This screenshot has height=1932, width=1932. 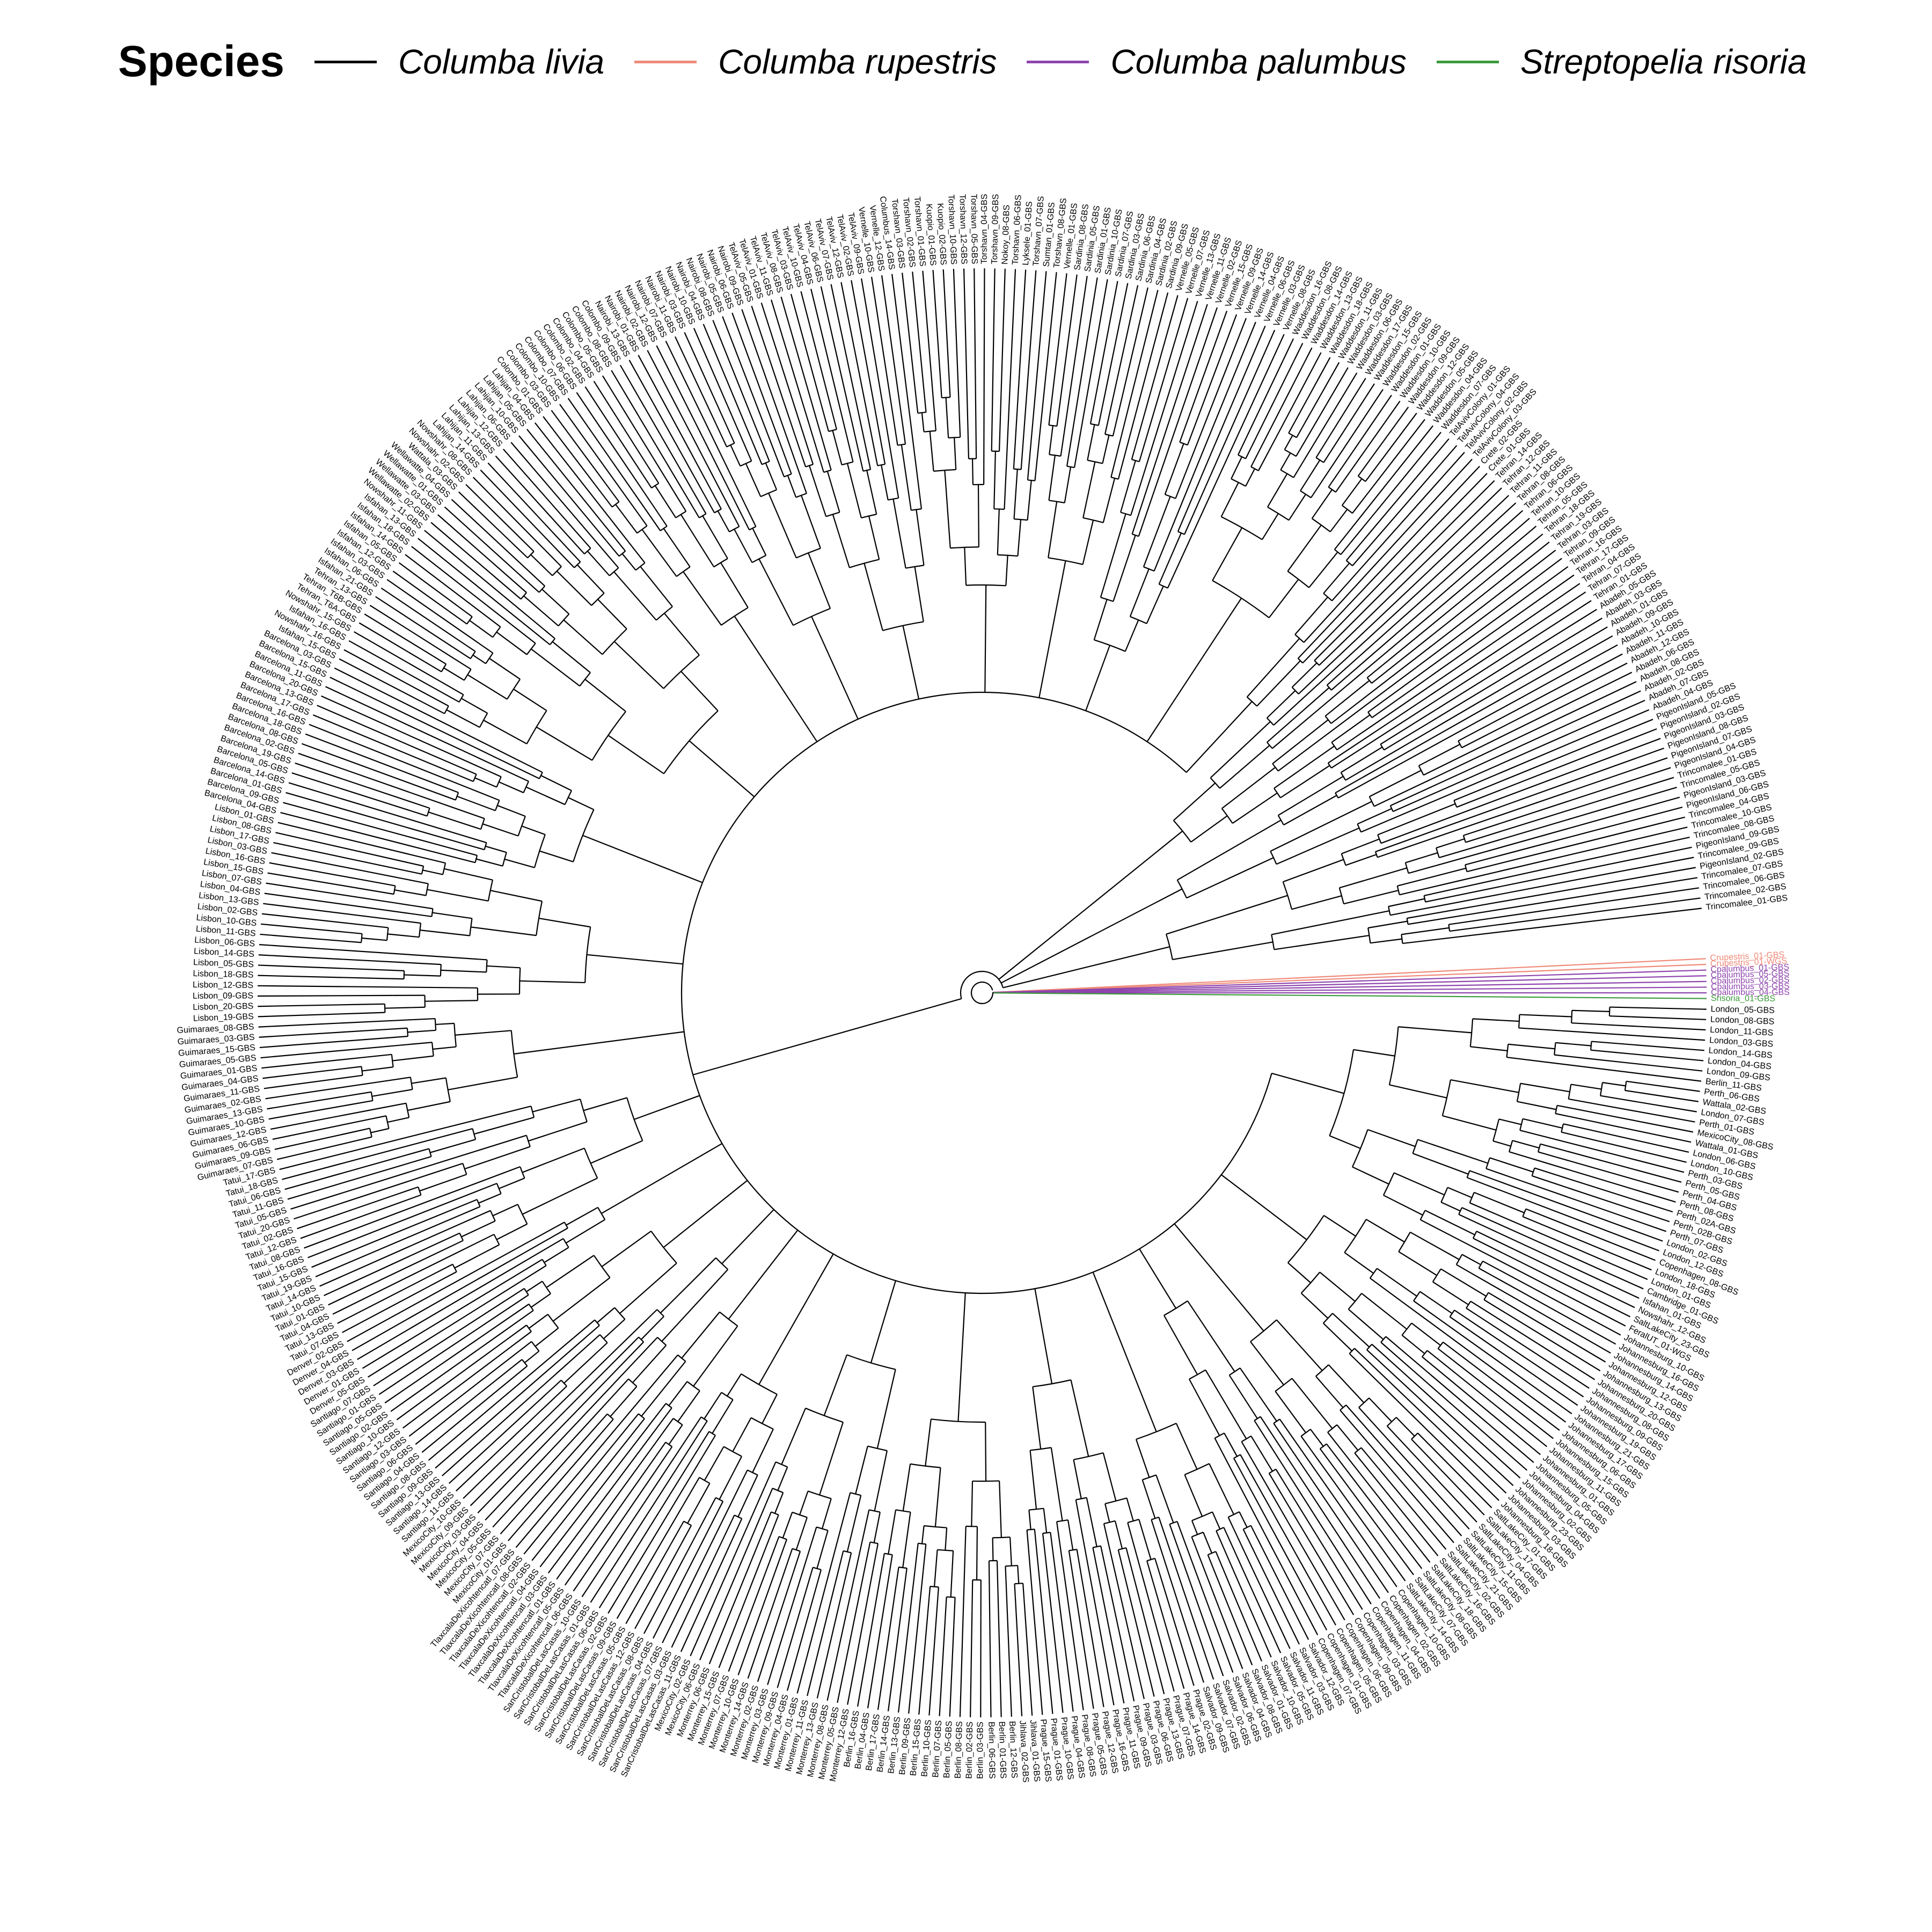 What do you see at coordinates (1749, 962) in the screenshot?
I see `outgroup-label: Crupestris_01-WGS` at bounding box center [1749, 962].